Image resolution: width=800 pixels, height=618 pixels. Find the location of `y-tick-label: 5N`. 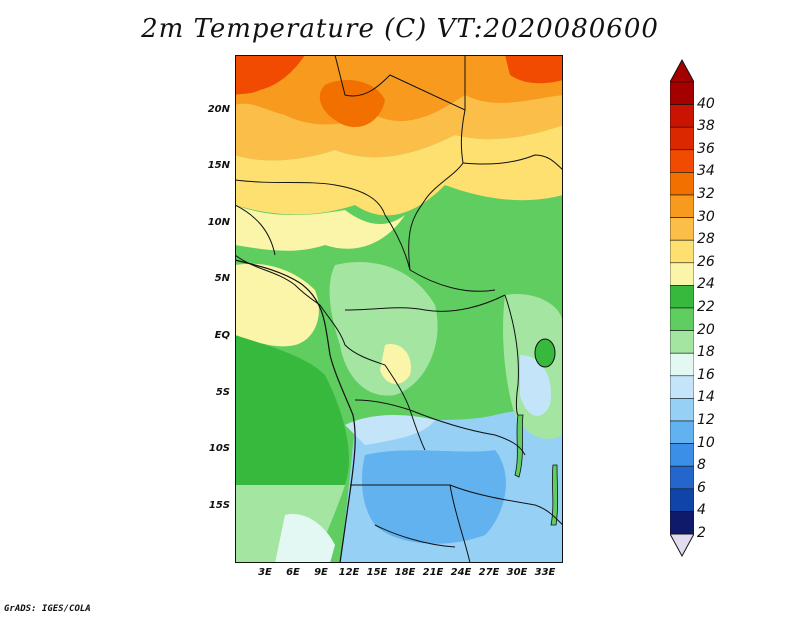

y-tick-label: 5N is located at coordinates (222, 278).